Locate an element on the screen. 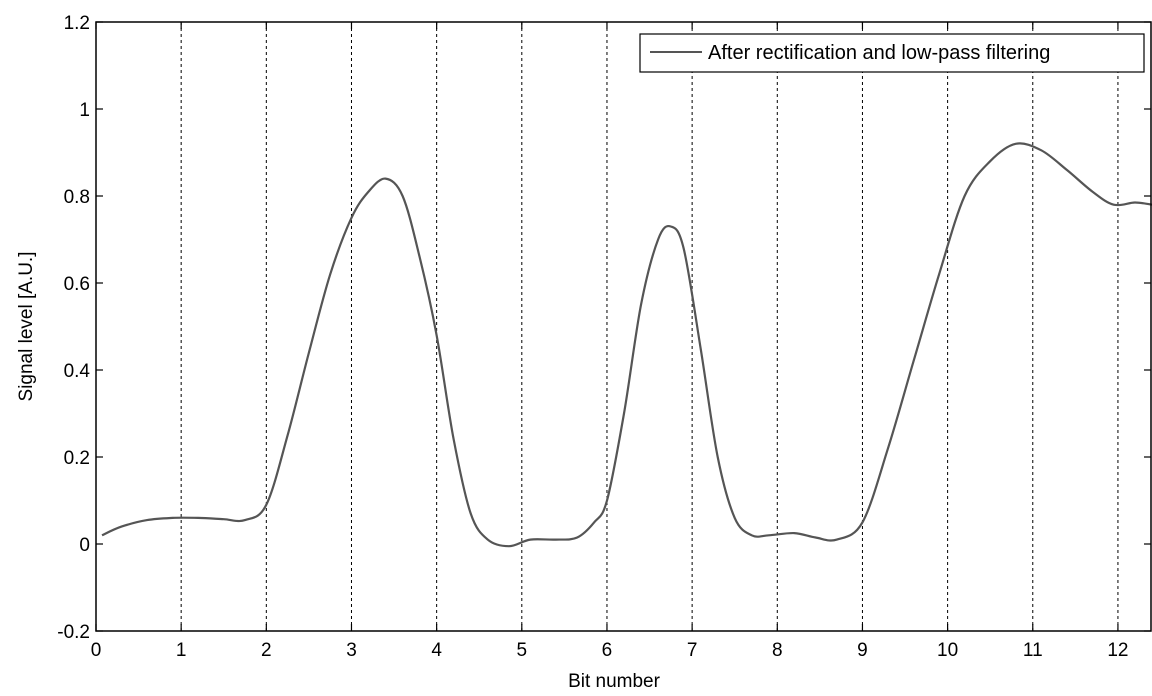 The image size is (1152, 696). x-tick-label: 11 is located at coordinates (1033, 650).